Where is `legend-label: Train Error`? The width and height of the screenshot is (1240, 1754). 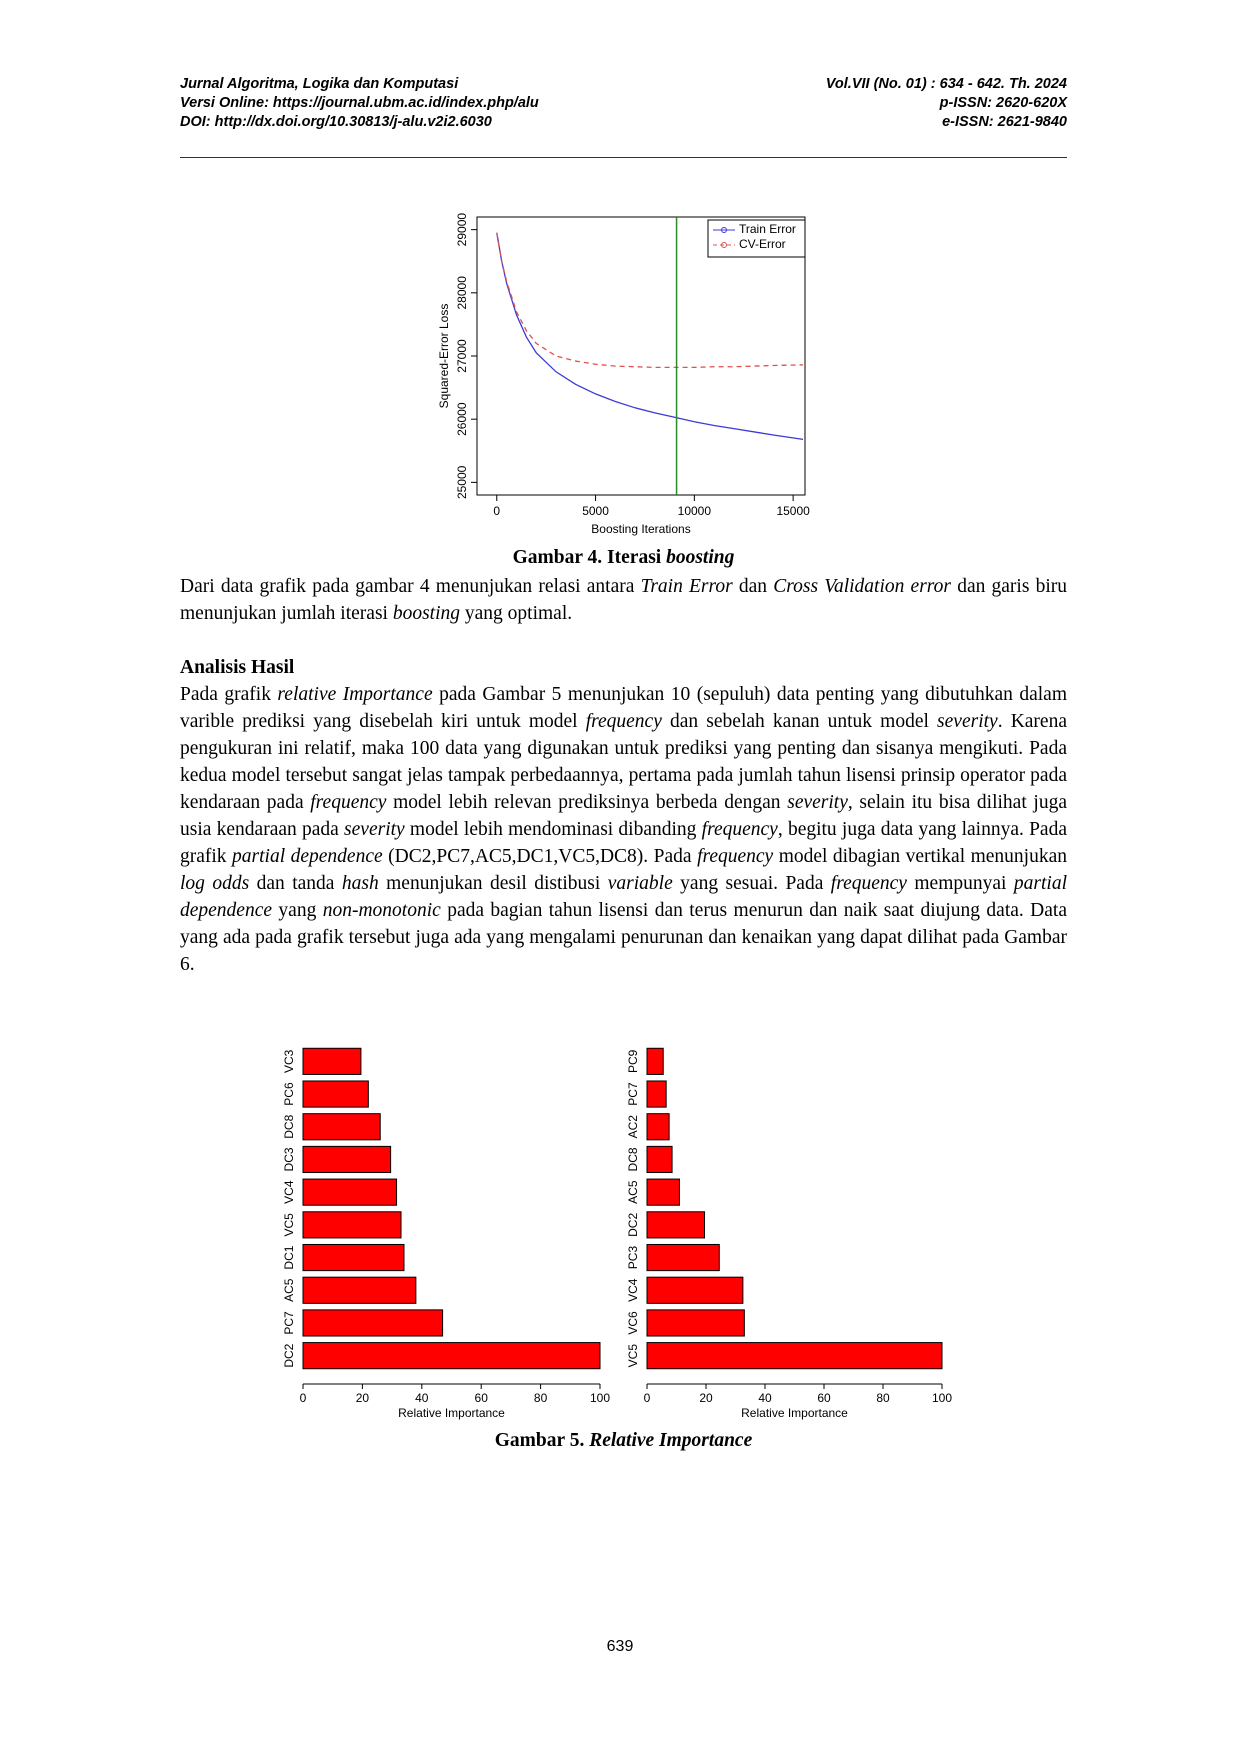 legend-label: Train Error is located at coordinates (767, 229).